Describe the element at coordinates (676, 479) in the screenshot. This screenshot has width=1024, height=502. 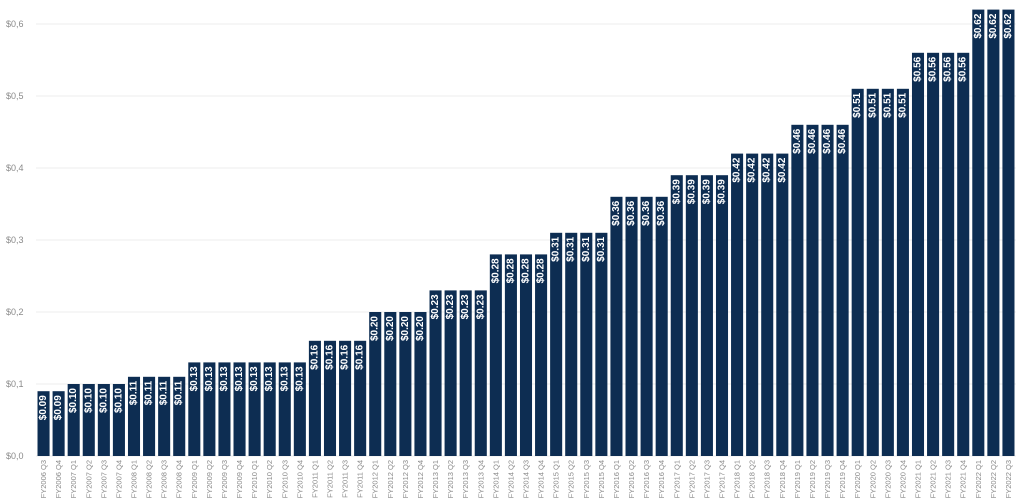
I see `x-tick-label: FY2017 Q1` at that location.